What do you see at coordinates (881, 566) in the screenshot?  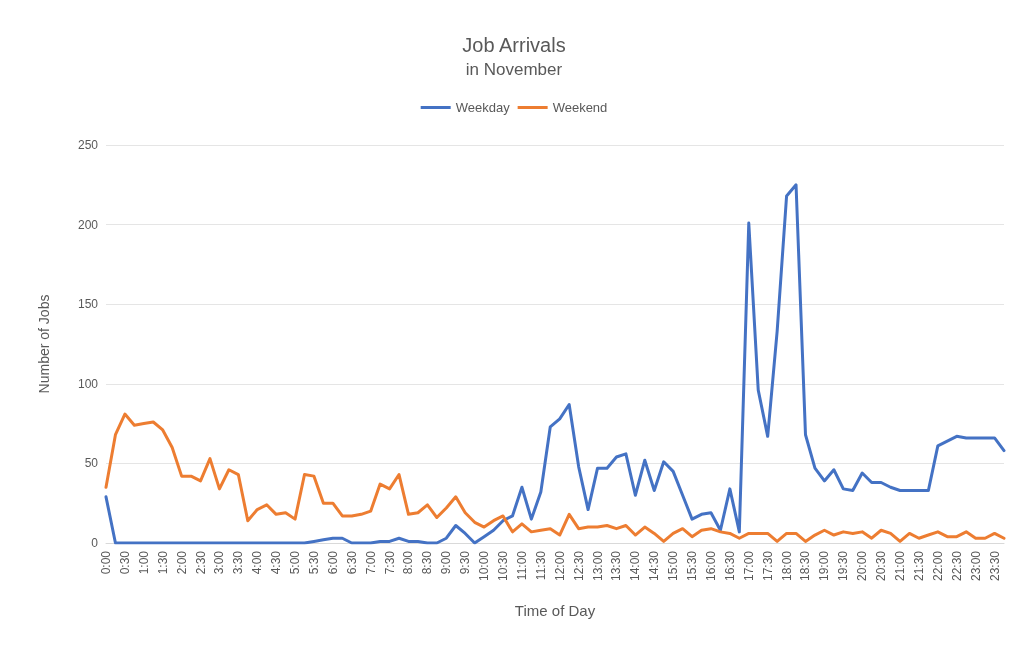 I see `x-tick-label: 20:30` at bounding box center [881, 566].